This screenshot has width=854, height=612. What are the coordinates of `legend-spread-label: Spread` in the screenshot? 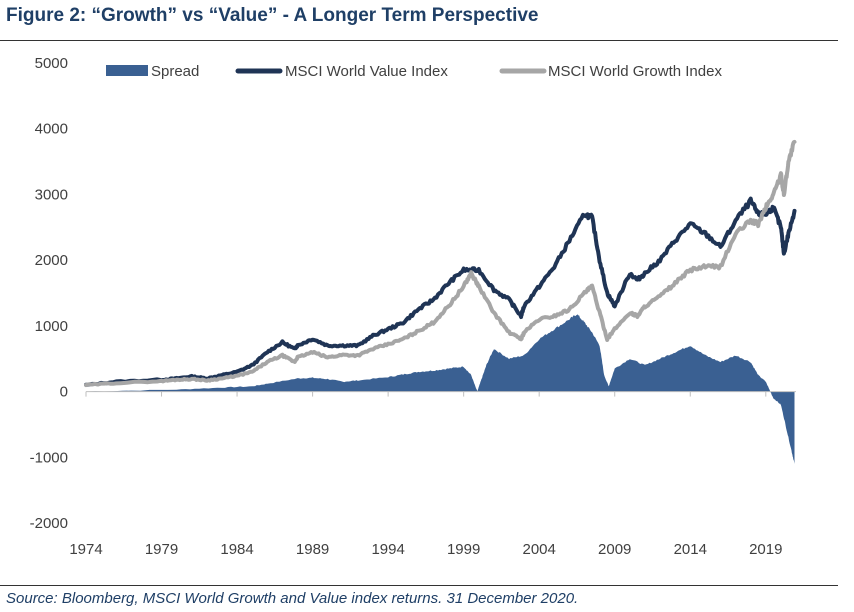 It's located at (175, 71).